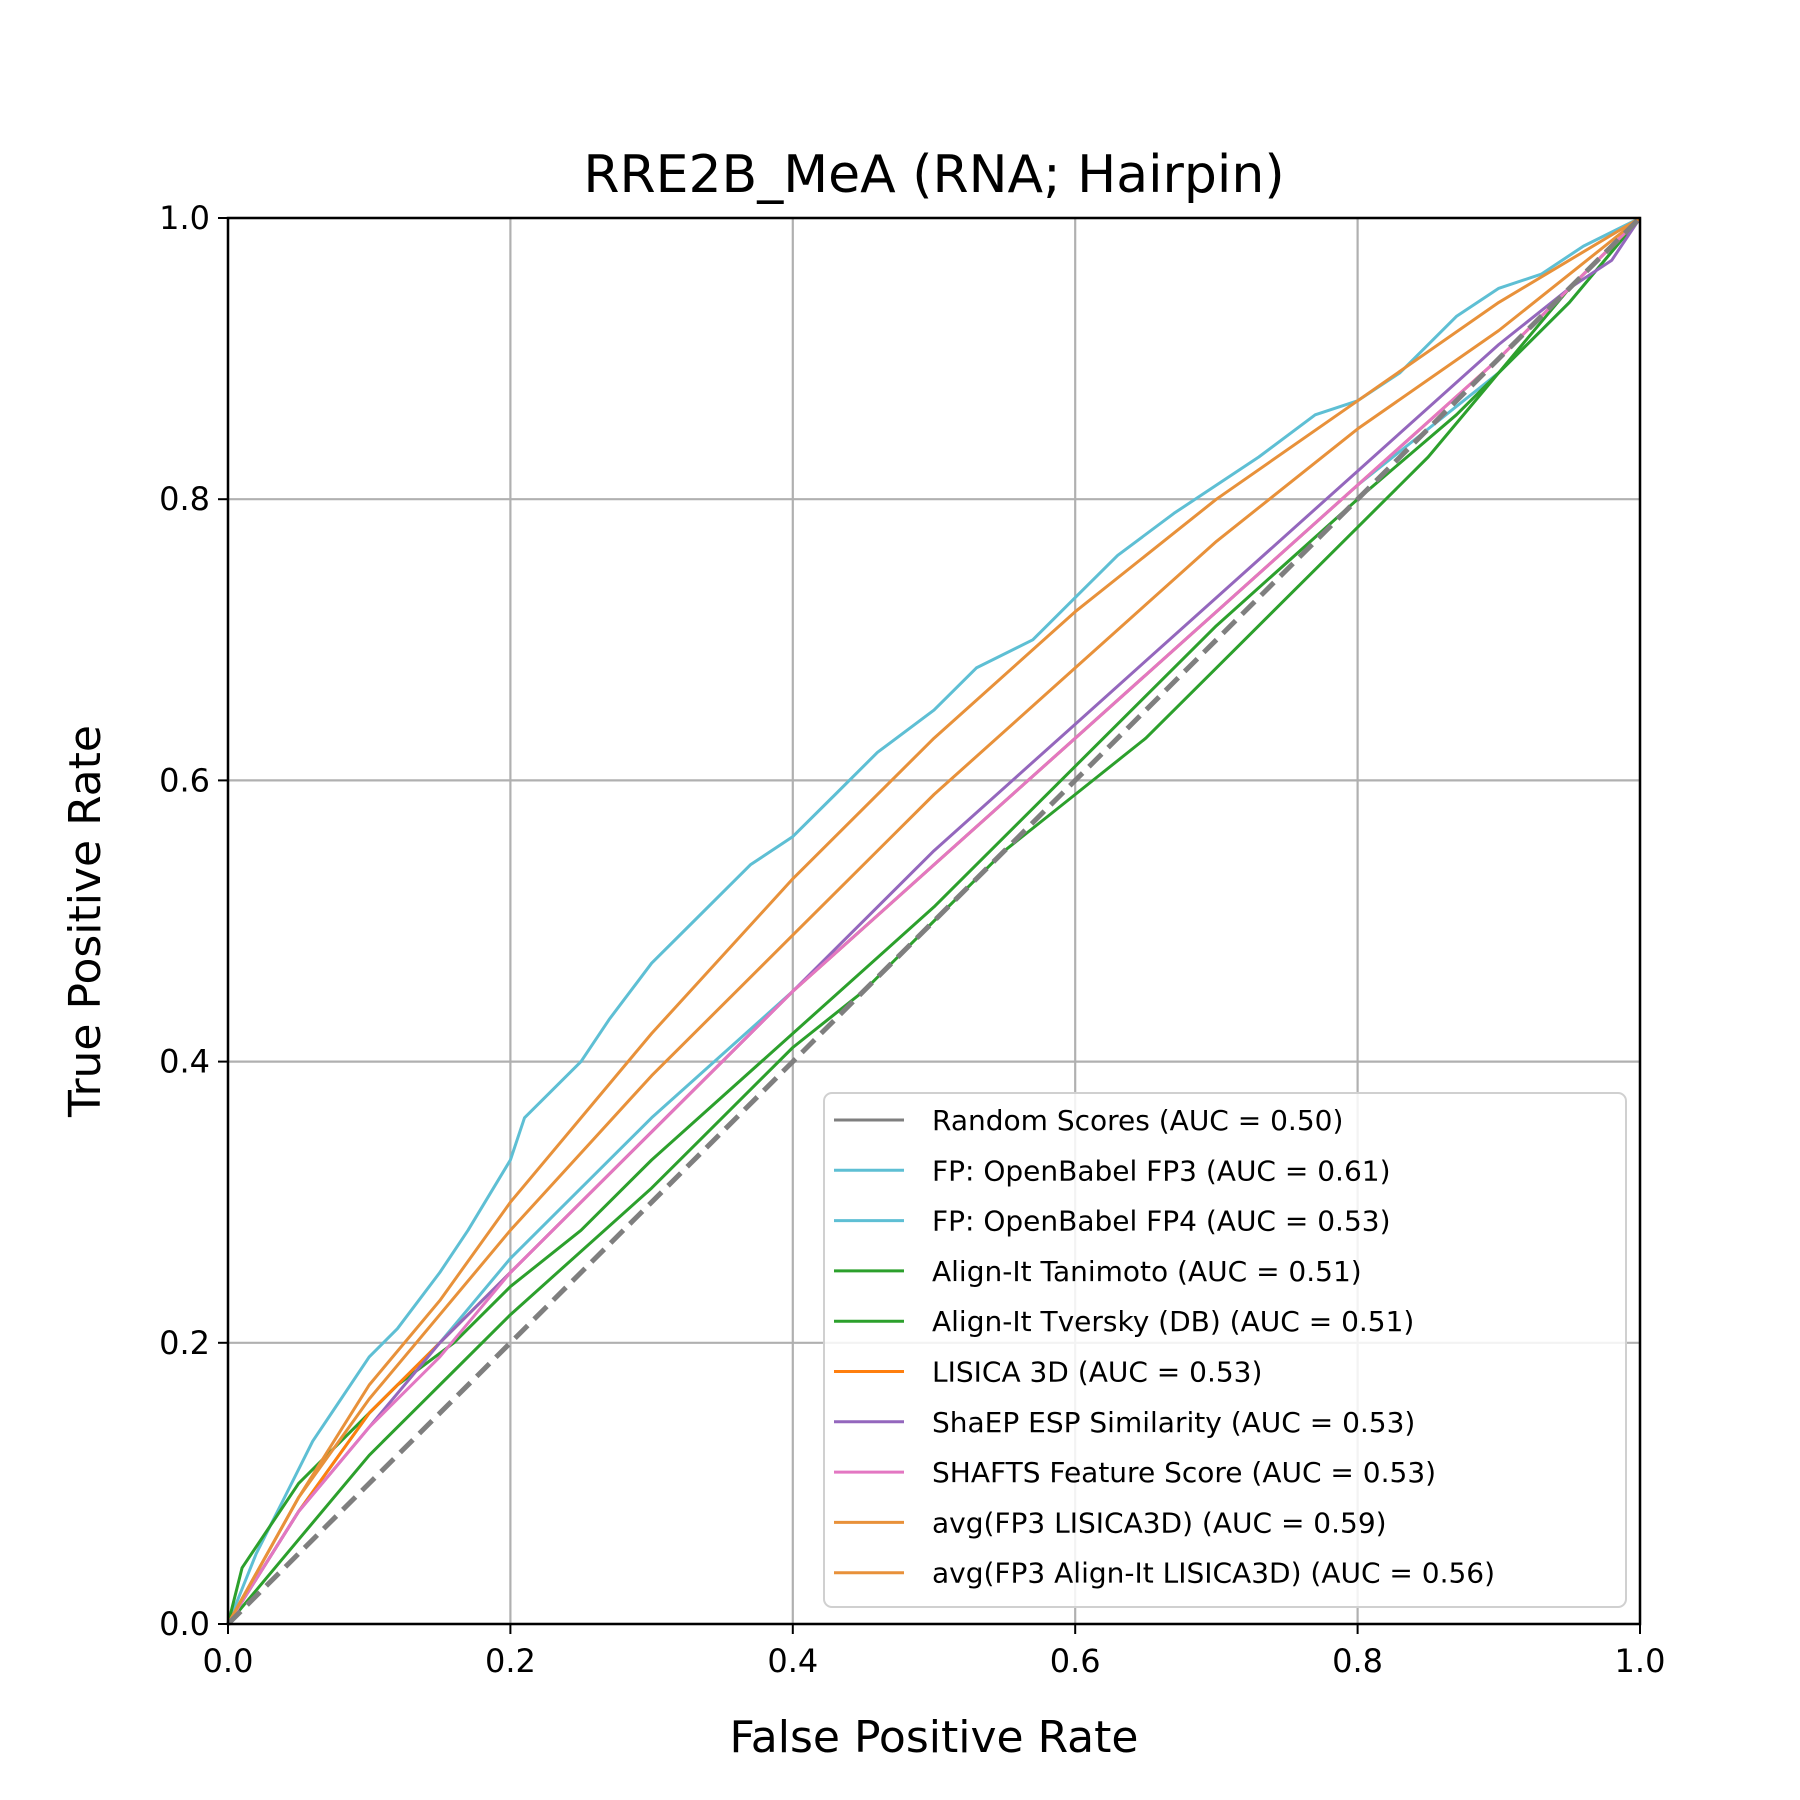  What do you see at coordinates (1147, 1271) in the screenshot?
I see `legend-label: Align-It Tanimoto (AUC = 0.51)` at bounding box center [1147, 1271].